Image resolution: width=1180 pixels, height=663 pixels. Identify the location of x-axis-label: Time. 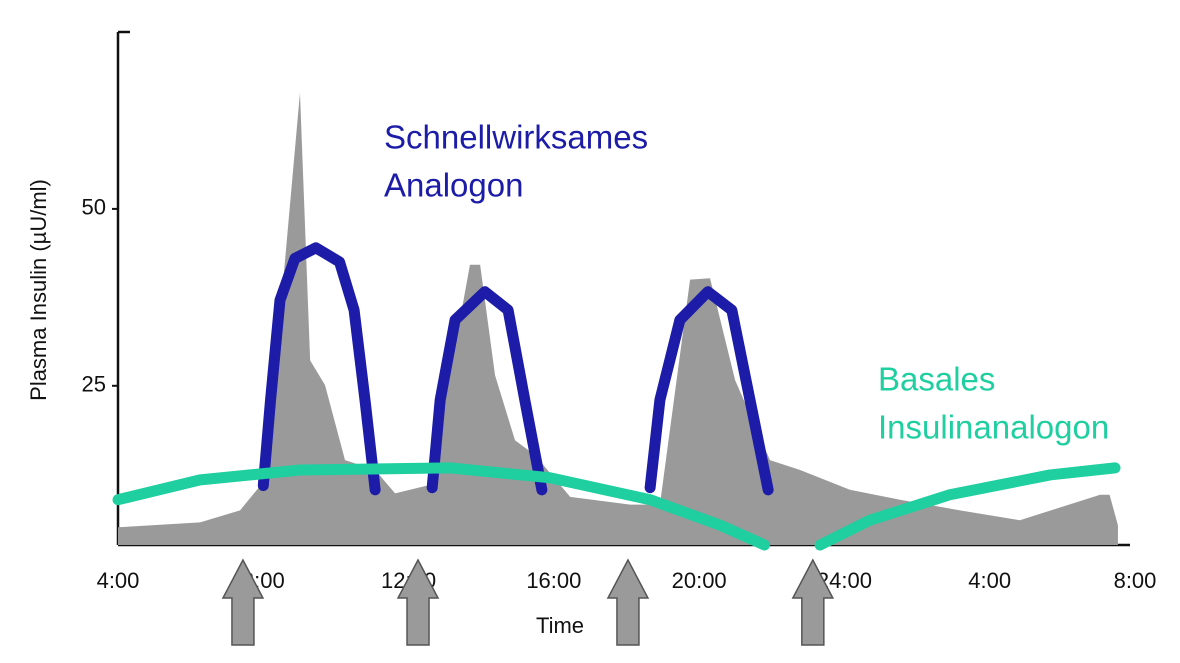
(560, 625).